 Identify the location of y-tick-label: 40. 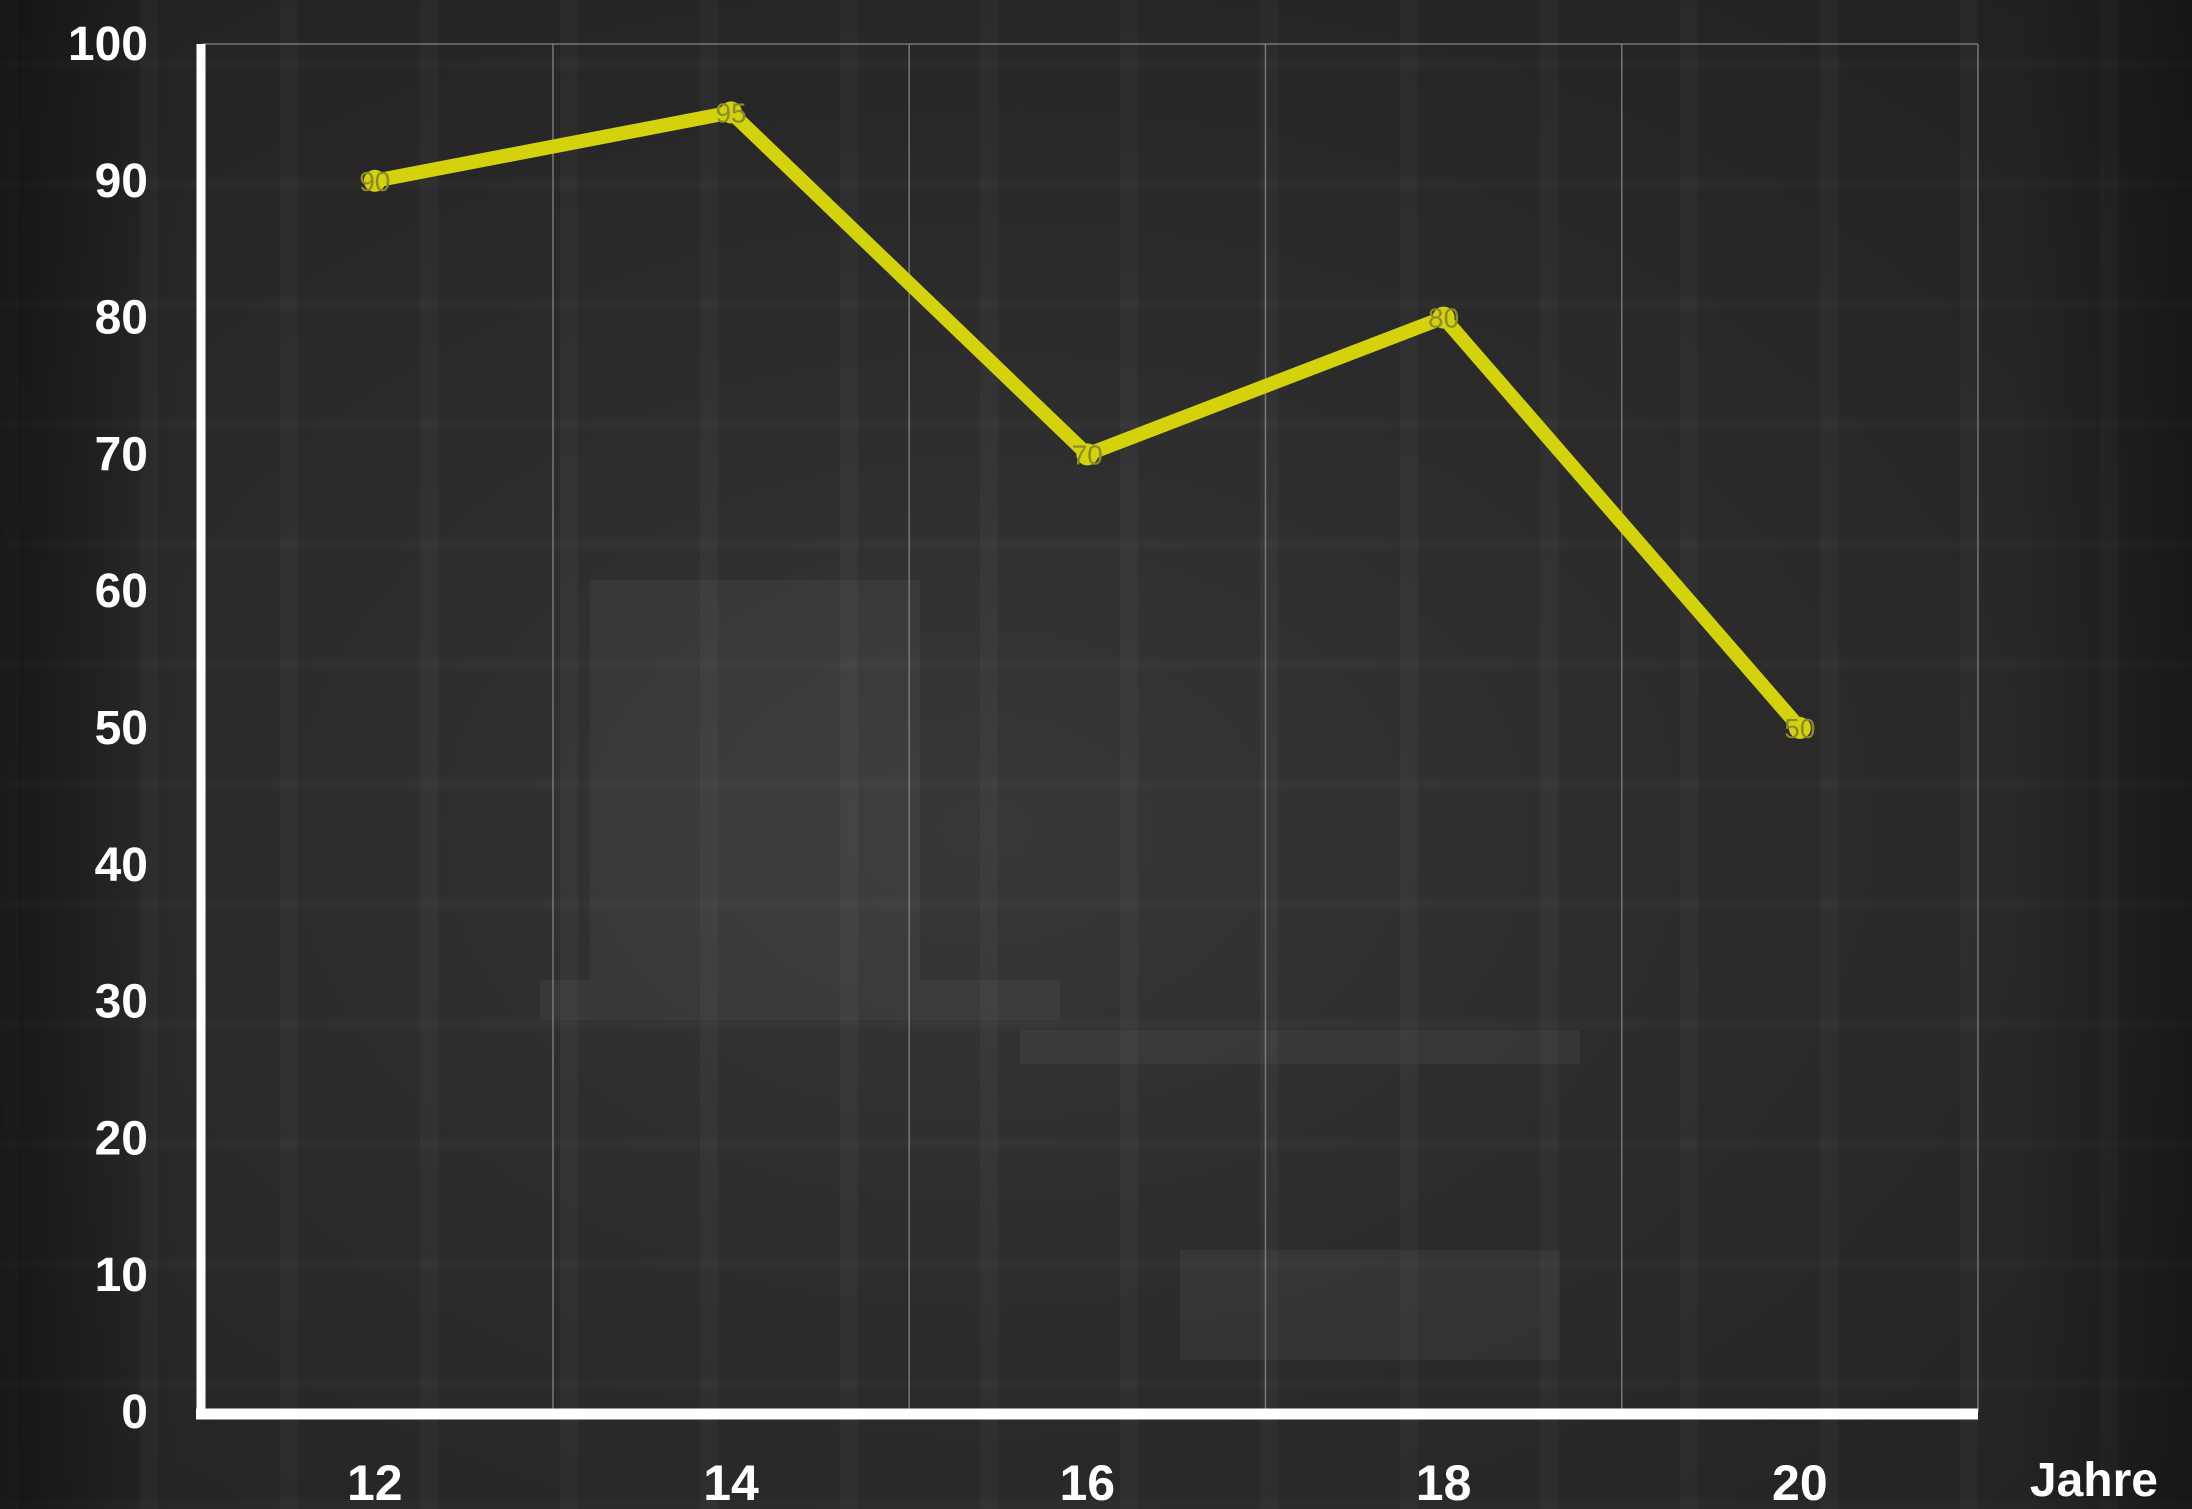
(121, 865).